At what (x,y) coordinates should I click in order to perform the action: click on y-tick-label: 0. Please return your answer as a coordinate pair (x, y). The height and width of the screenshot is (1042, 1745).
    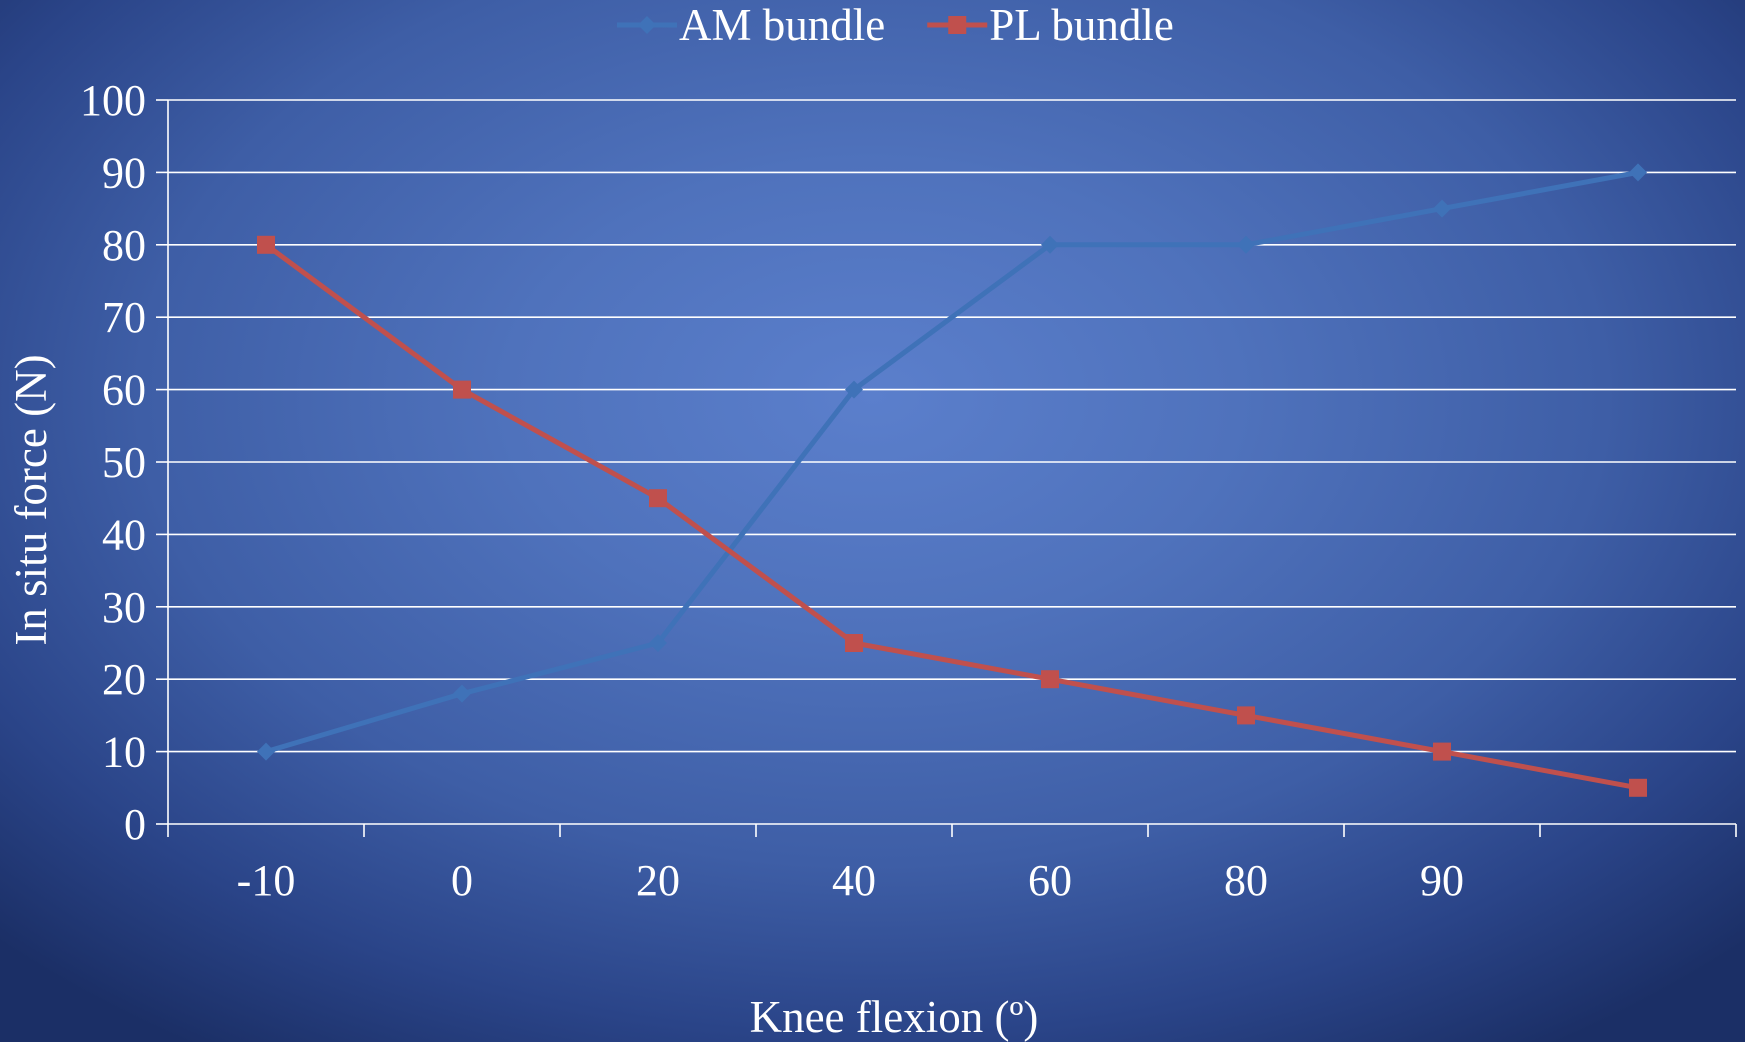
    Looking at the image, I should click on (135, 824).